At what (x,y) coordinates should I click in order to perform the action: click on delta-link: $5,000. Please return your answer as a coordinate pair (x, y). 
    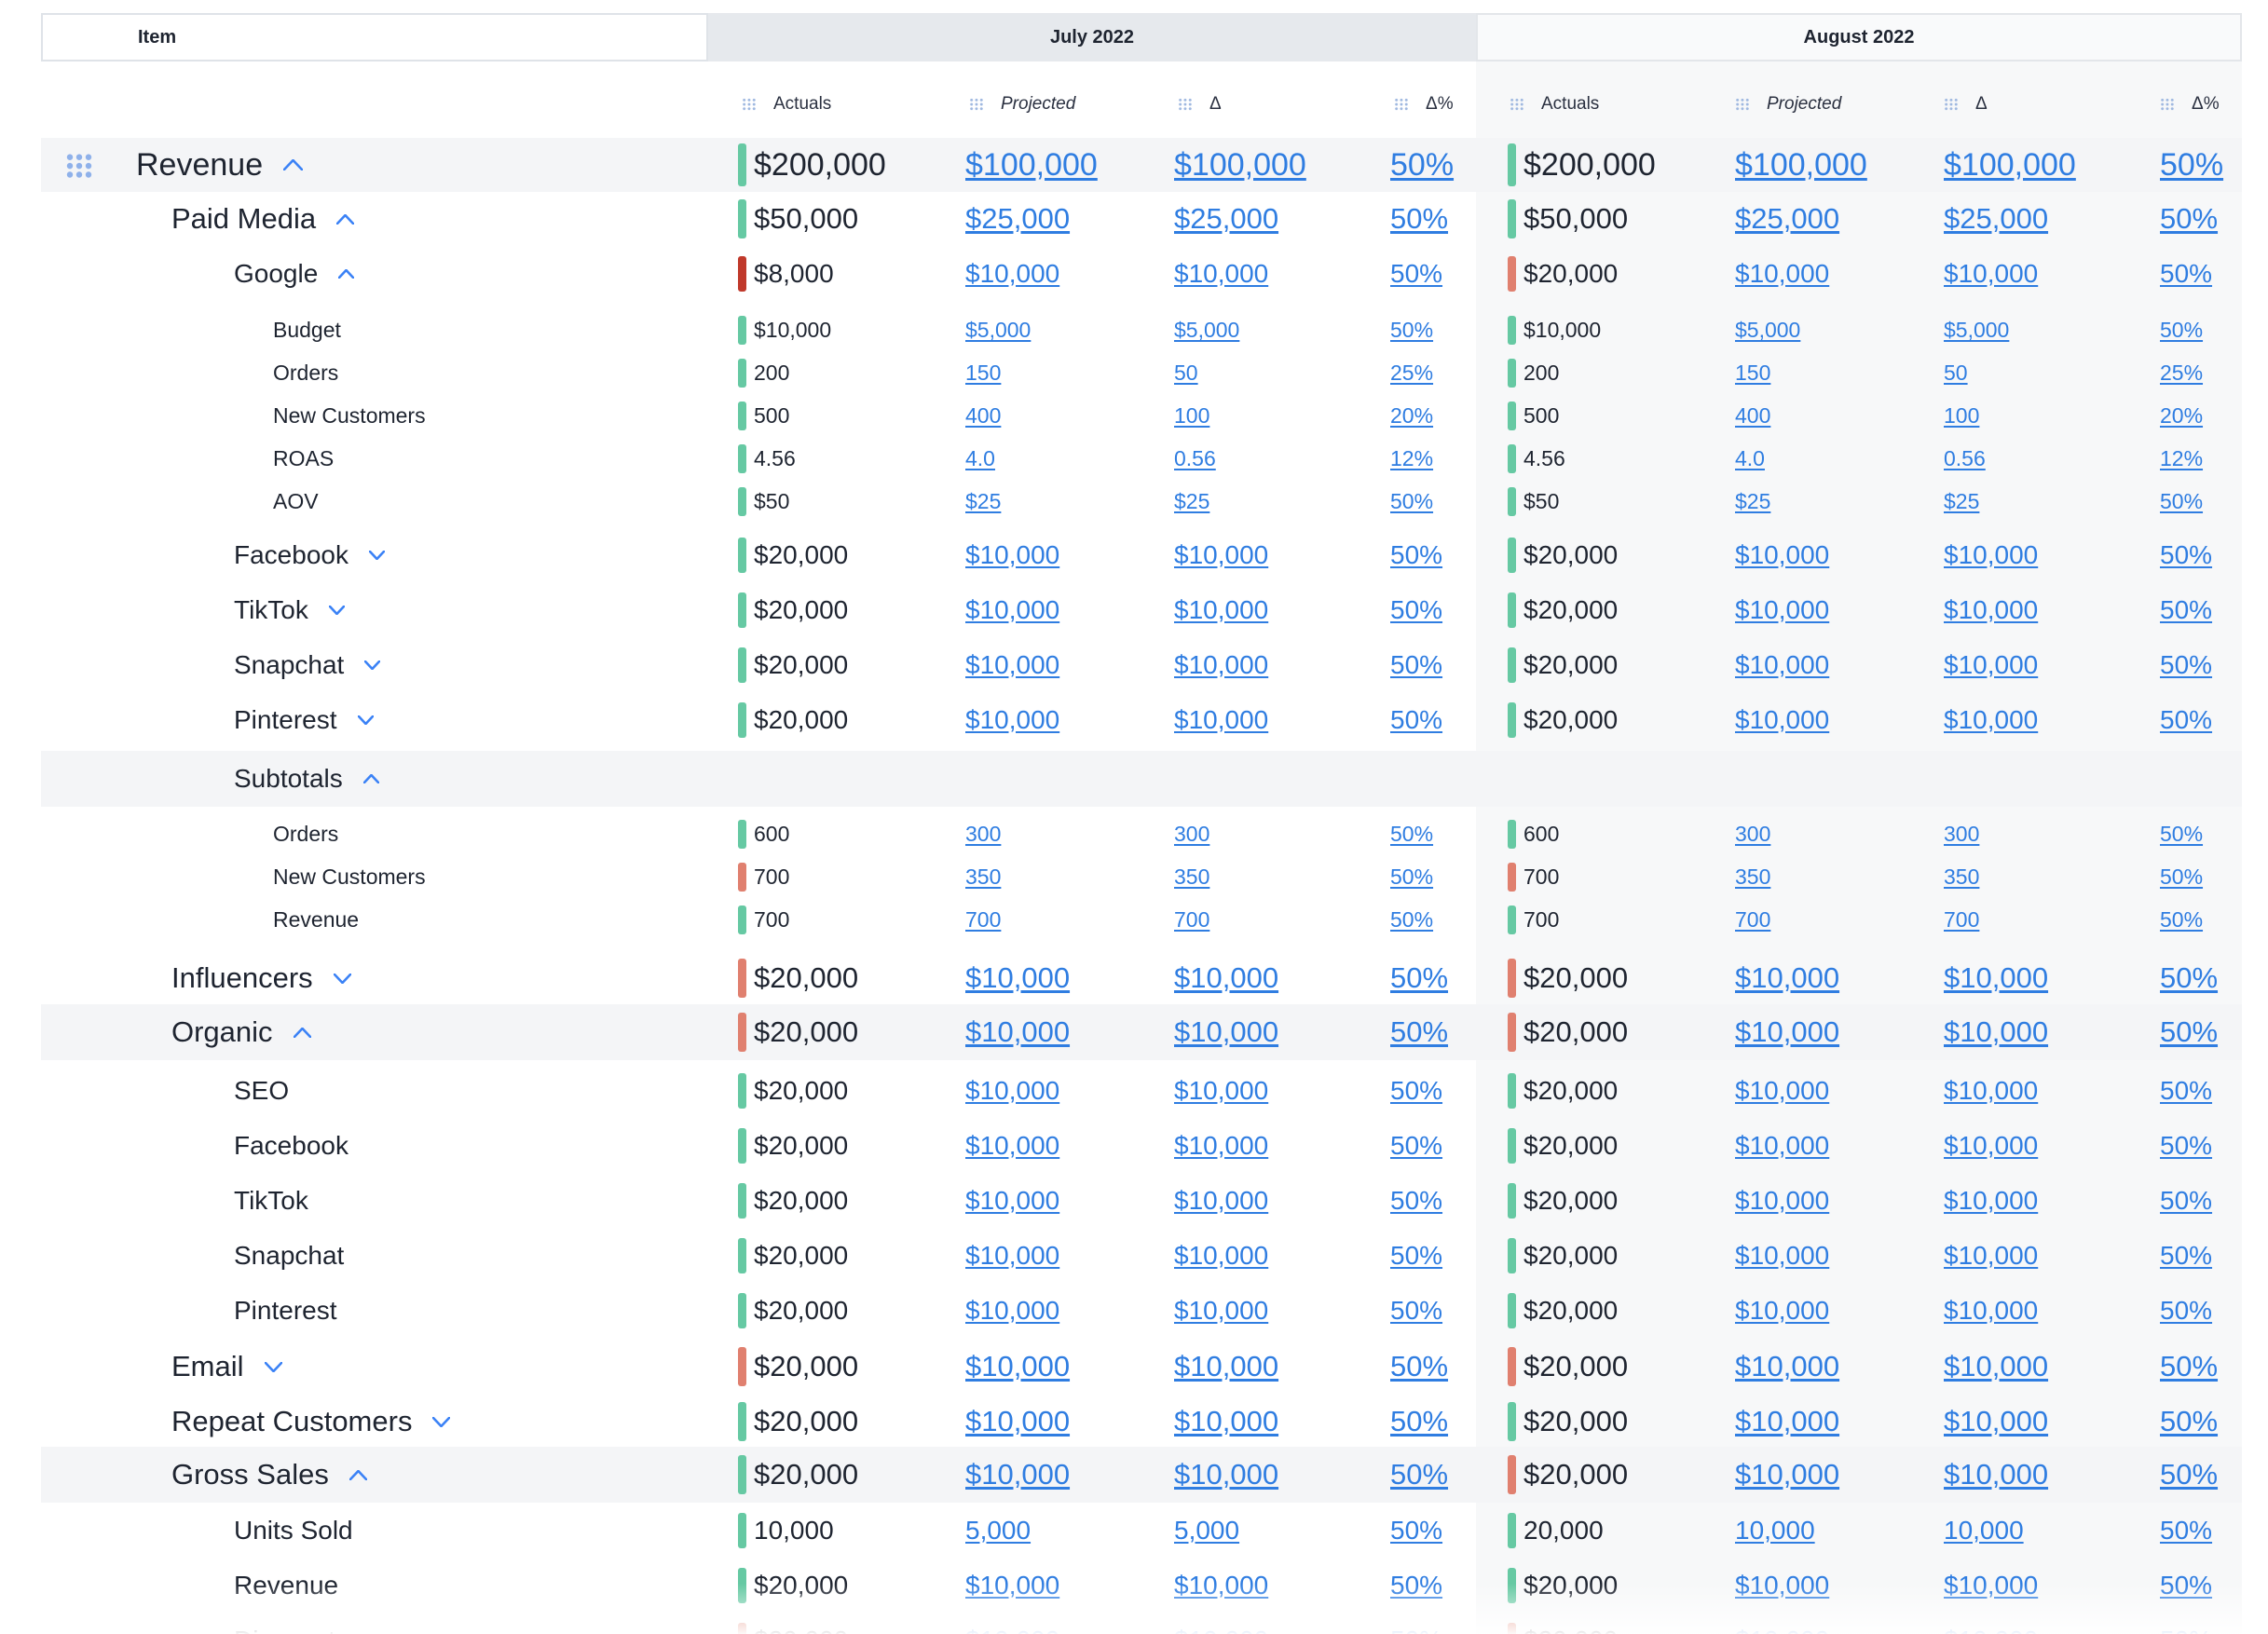
    Looking at the image, I should click on (1977, 330).